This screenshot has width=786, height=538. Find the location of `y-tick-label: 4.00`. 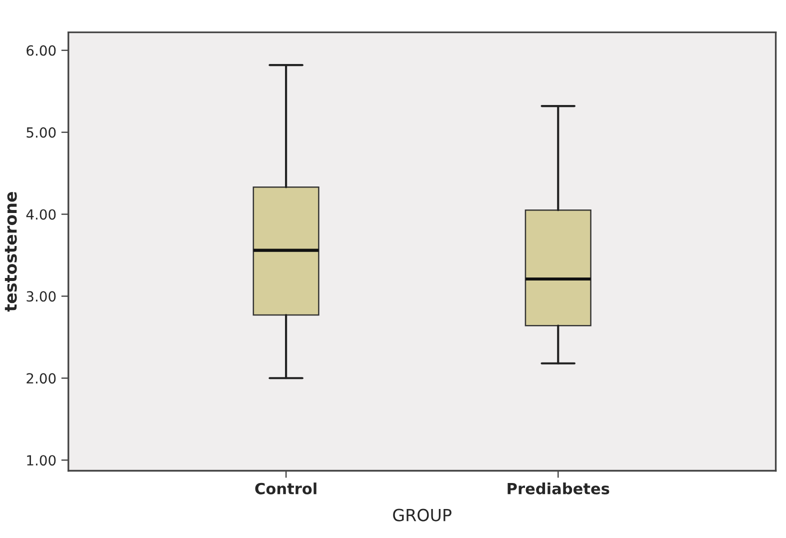

y-tick-label: 4.00 is located at coordinates (41, 214).